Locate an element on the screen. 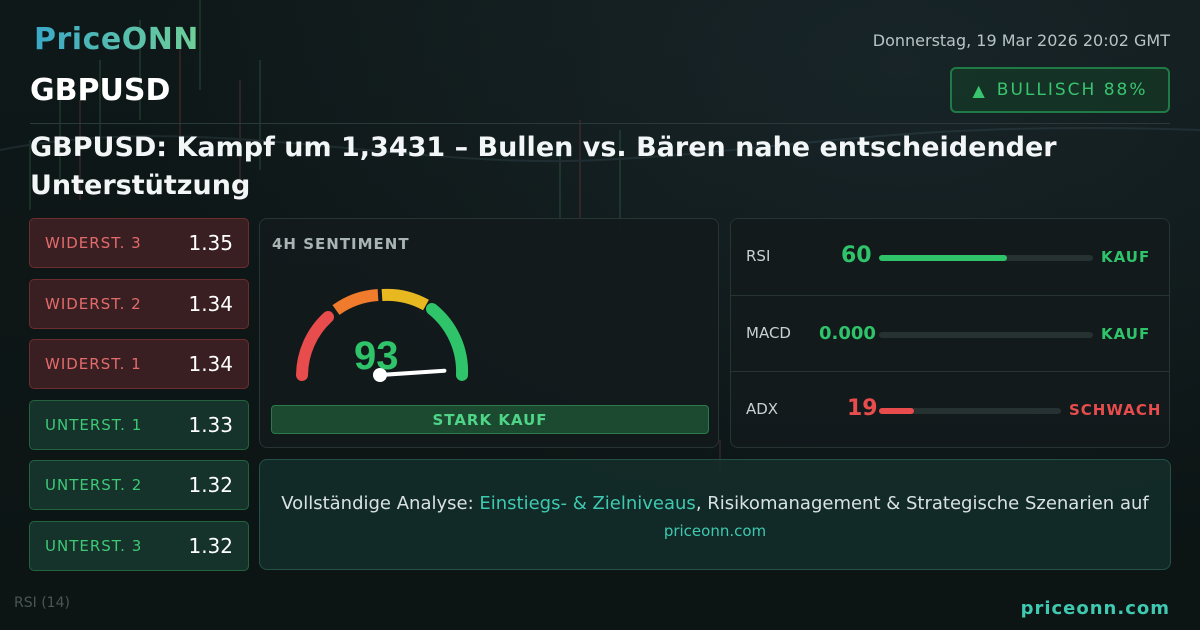 This screenshot has height=630, width=1200. brand-logo: PriceONN is located at coordinates (116, 39).